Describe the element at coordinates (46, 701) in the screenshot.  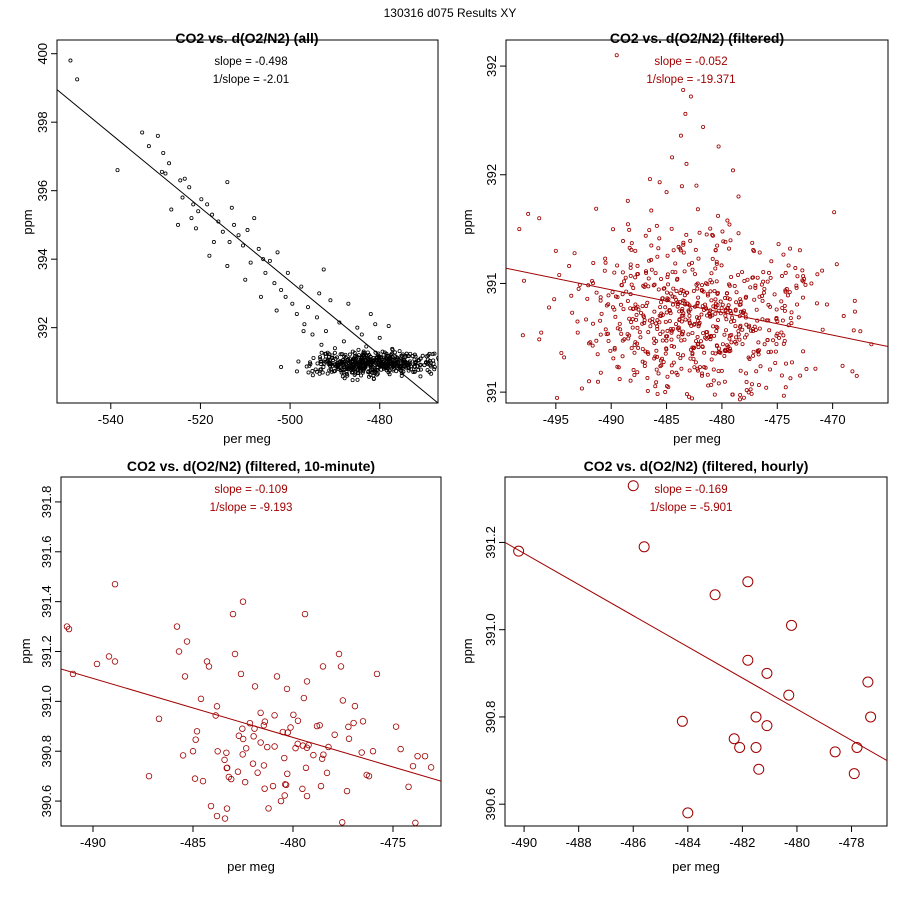
I see `panel-10-minute-ytick-label: 391.0` at that location.